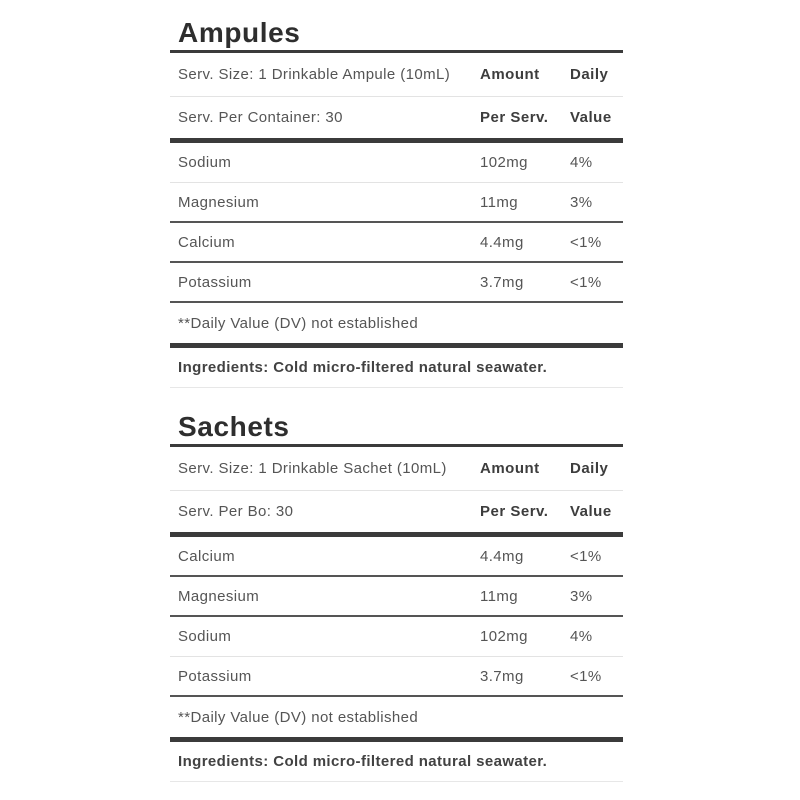  I want to click on servings-per-label: Serv. Per Bo: 30, so click(236, 511).